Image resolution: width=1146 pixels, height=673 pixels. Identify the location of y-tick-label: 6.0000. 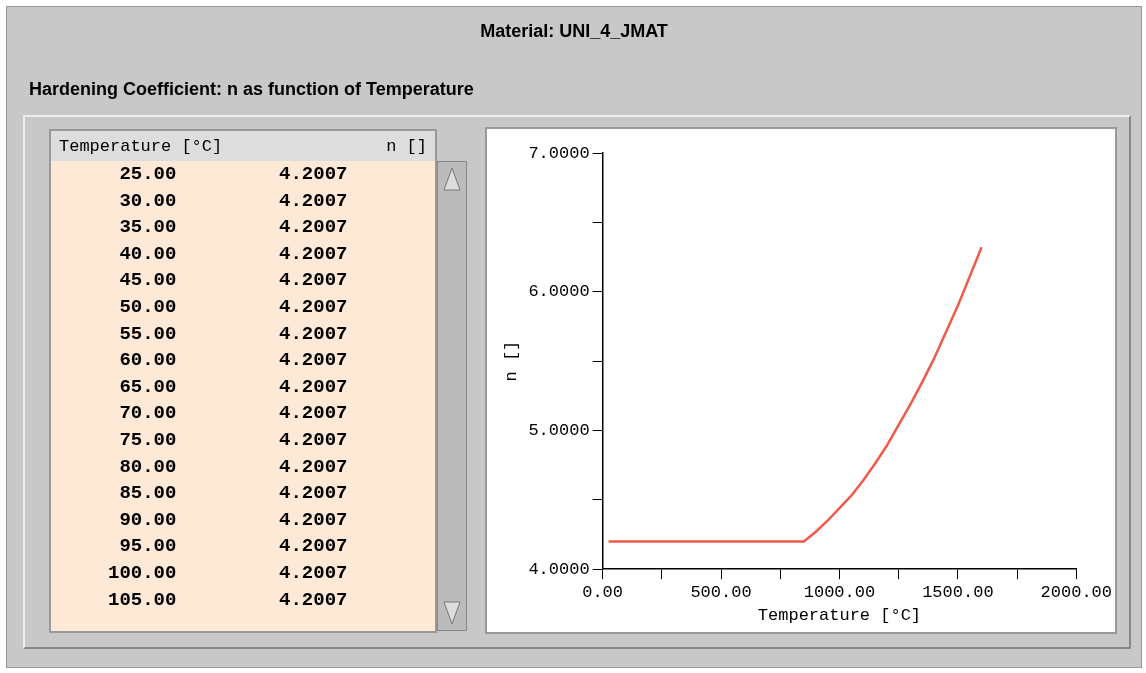
(559, 292).